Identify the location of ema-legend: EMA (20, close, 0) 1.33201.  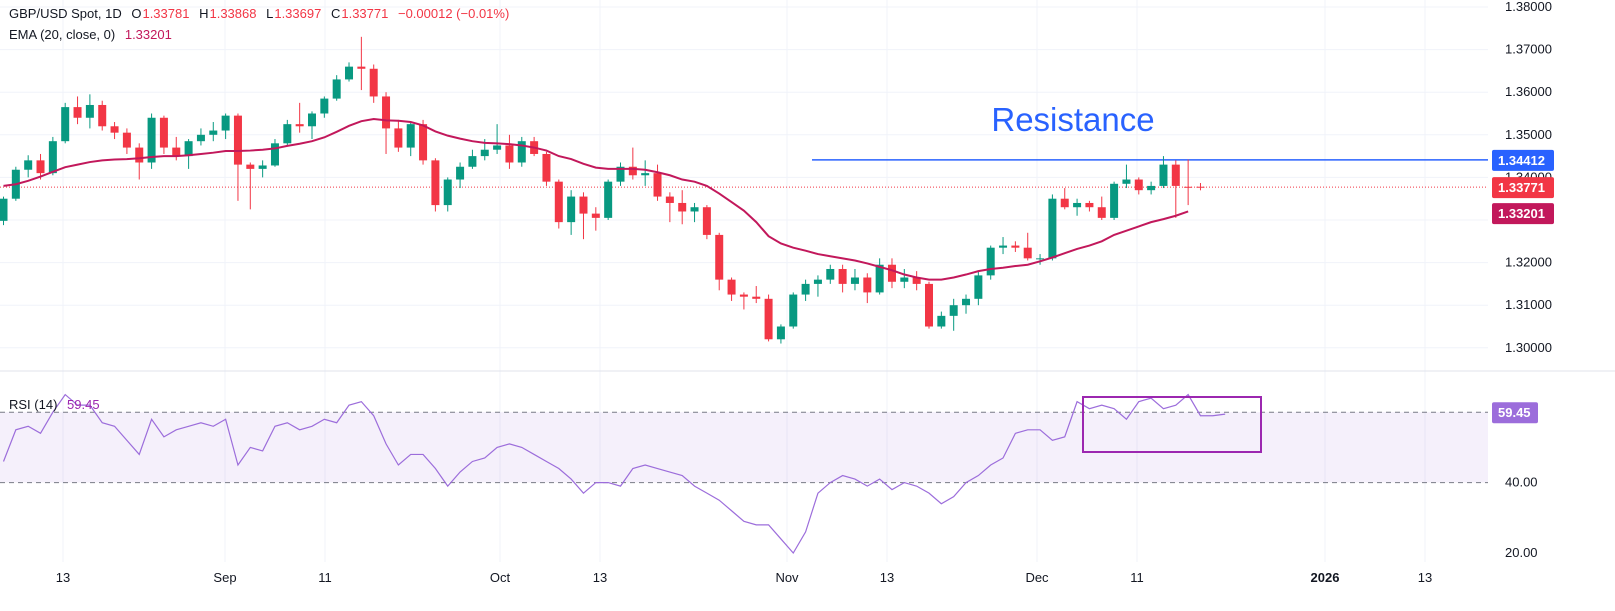
(93, 34).